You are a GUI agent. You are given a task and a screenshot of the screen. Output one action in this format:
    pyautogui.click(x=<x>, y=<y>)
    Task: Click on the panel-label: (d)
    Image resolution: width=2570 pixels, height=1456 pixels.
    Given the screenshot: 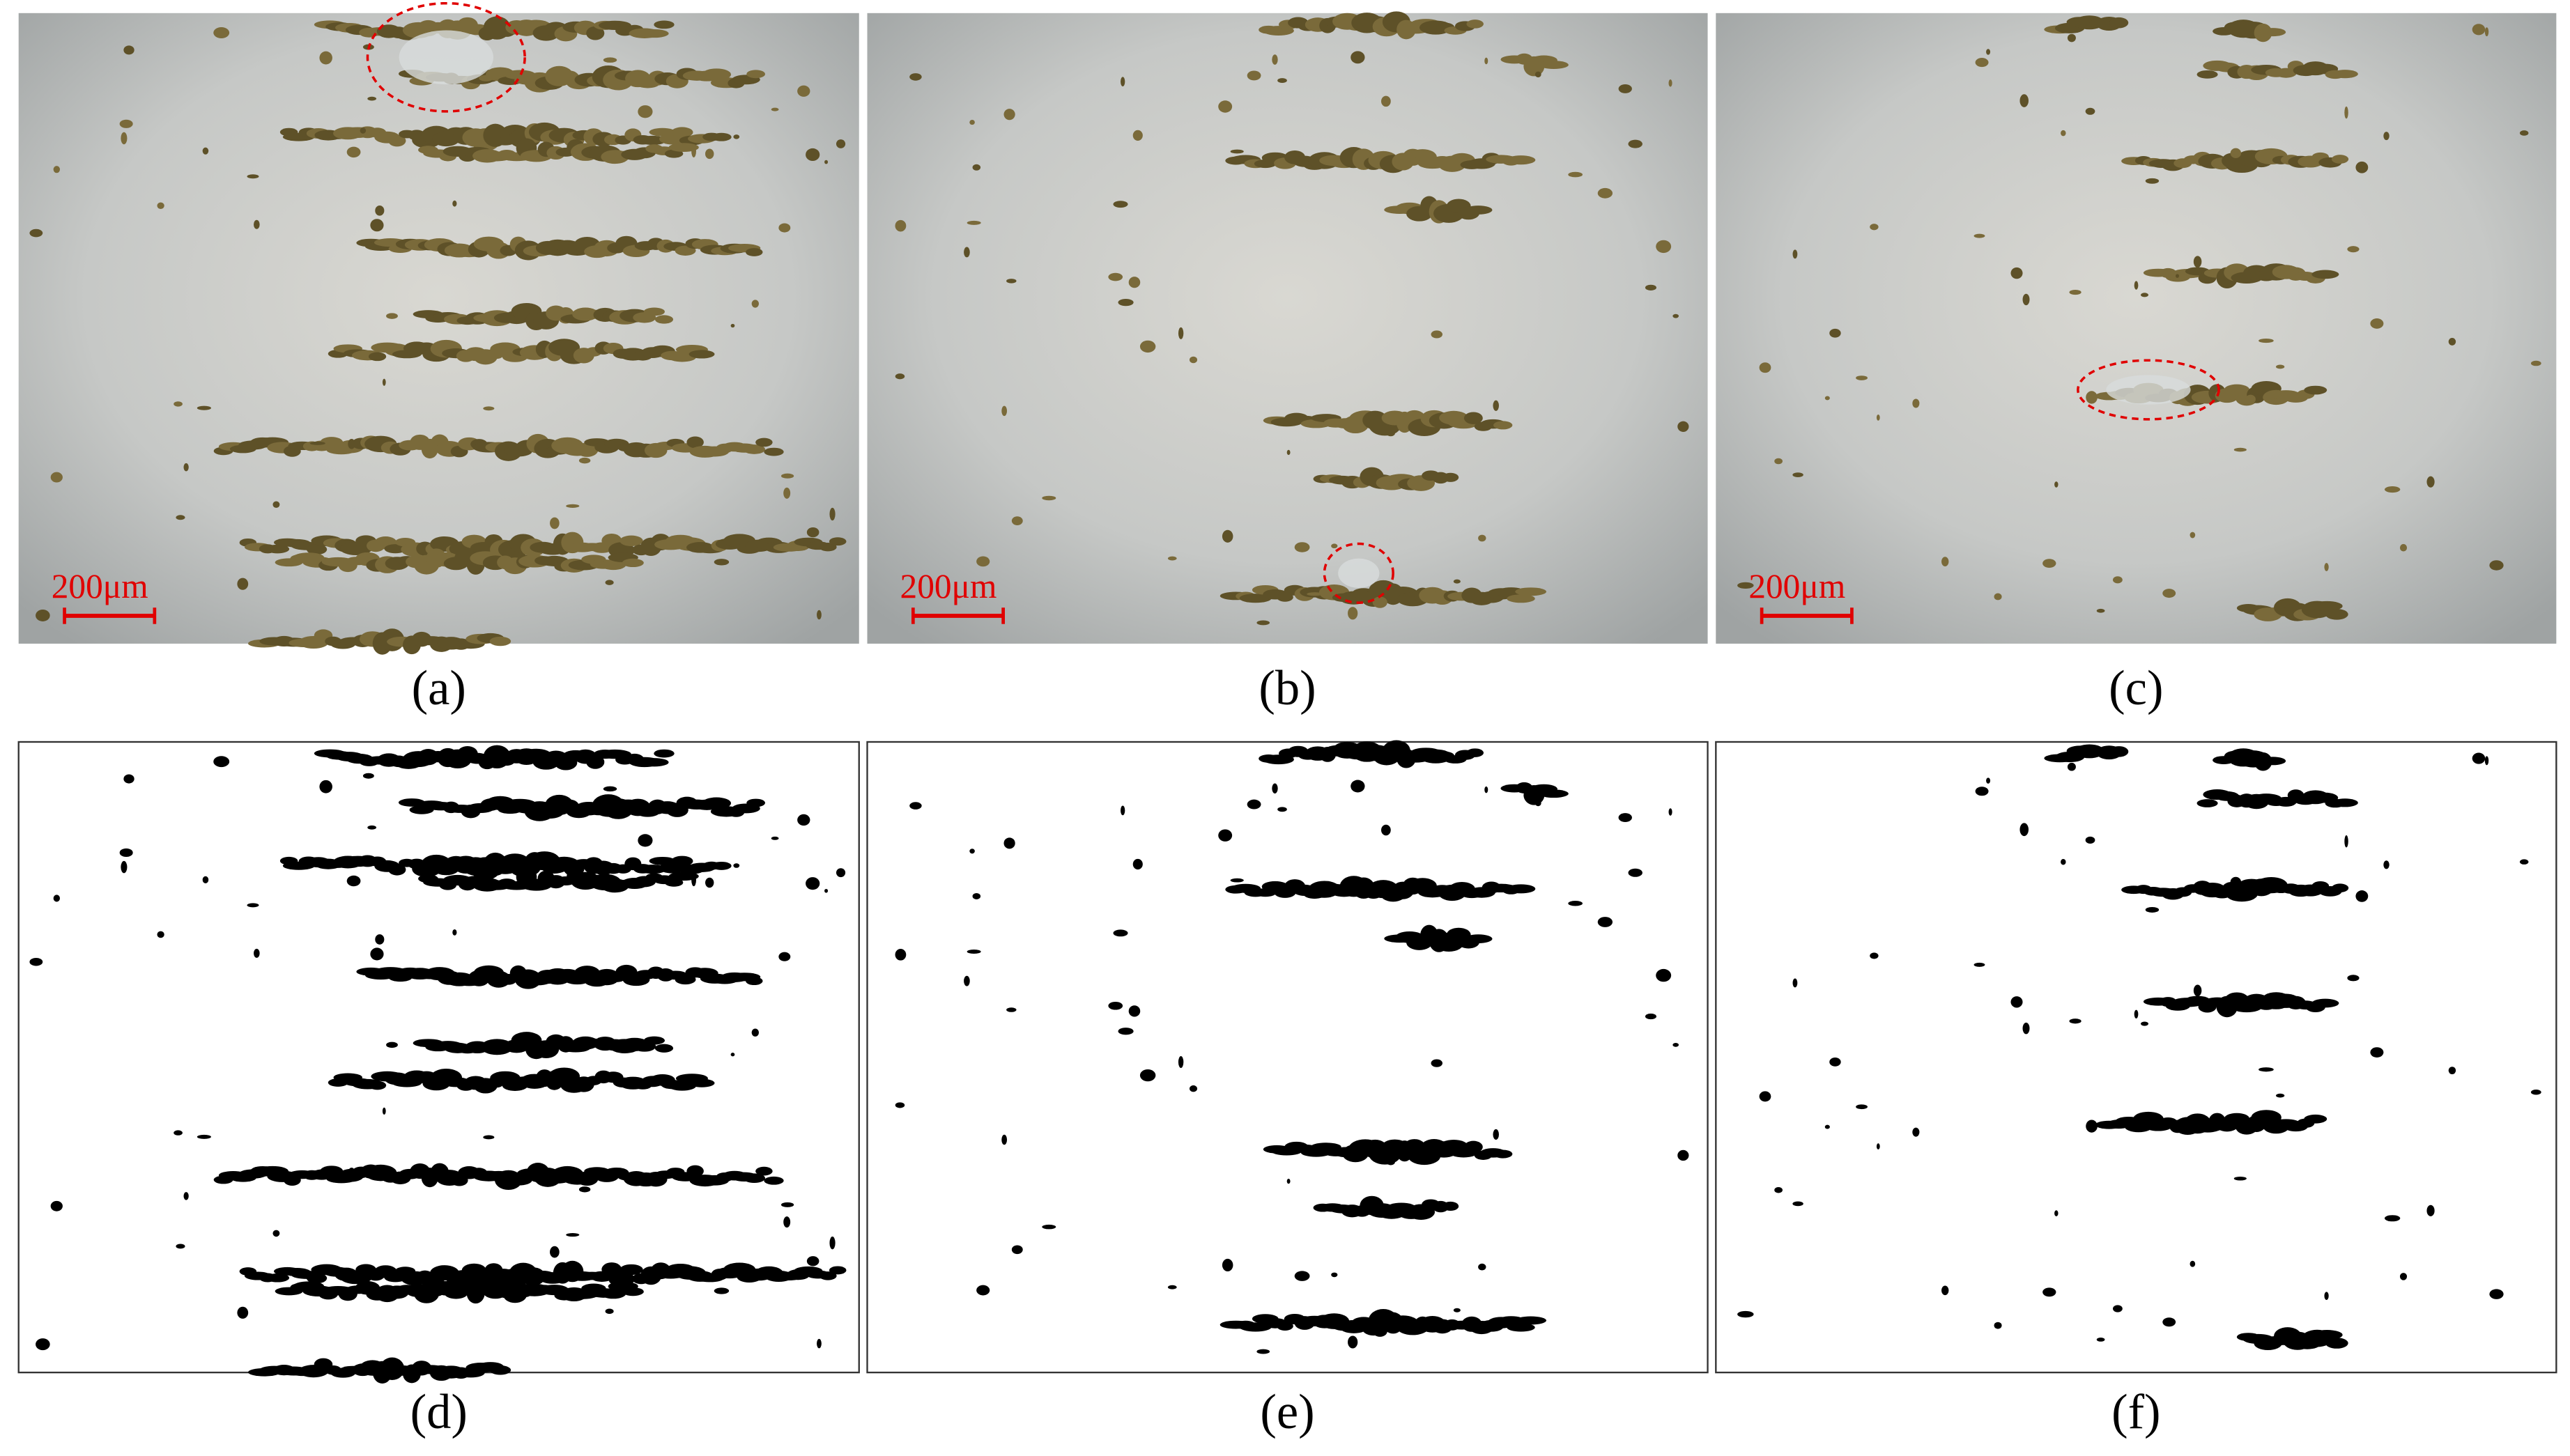 What is the action you would take?
    pyautogui.click(x=439, y=1412)
    